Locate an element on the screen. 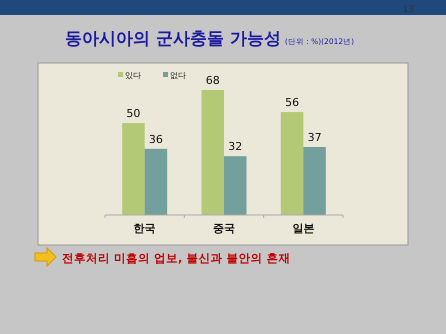 This screenshot has height=334, width=446. text: 13 is located at coordinates (408, 10).